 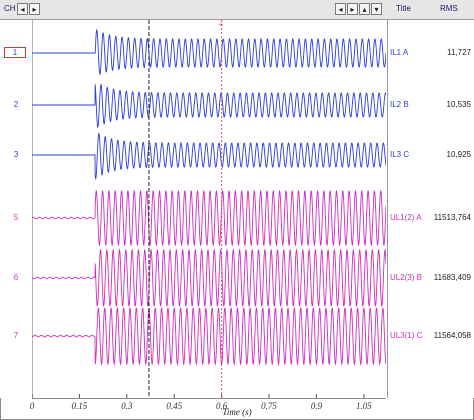 What do you see at coordinates (452, 335) in the screenshot?
I see `channel-rms-value: 11564,058` at bounding box center [452, 335].